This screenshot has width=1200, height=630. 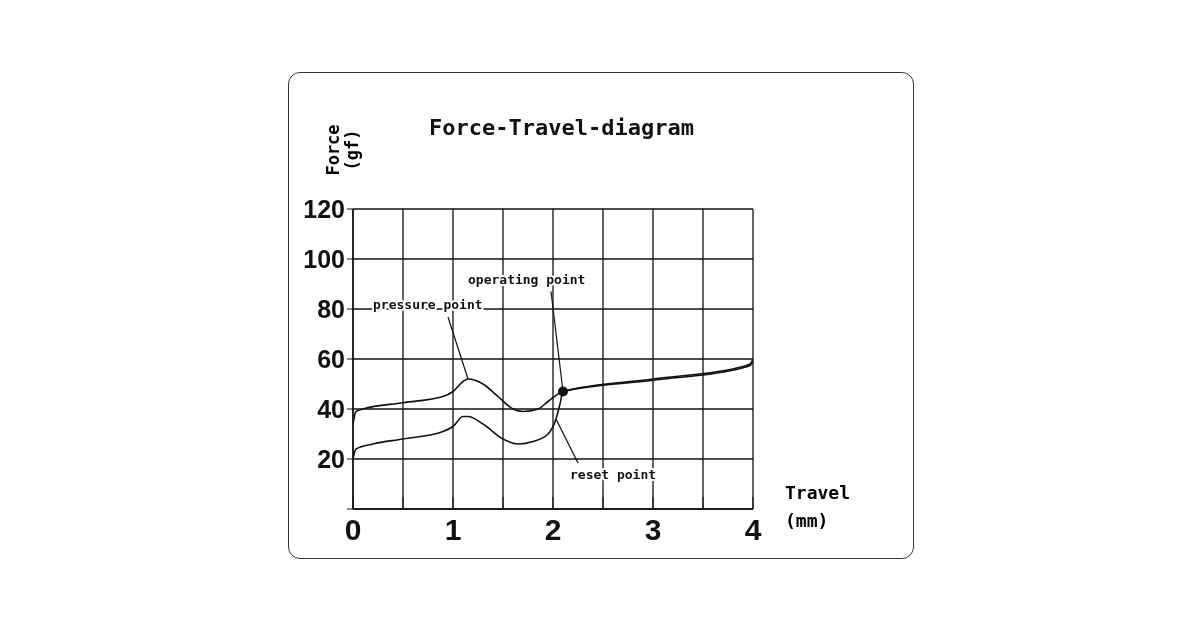 I want to click on y-tick-label: 120, so click(x=324, y=208).